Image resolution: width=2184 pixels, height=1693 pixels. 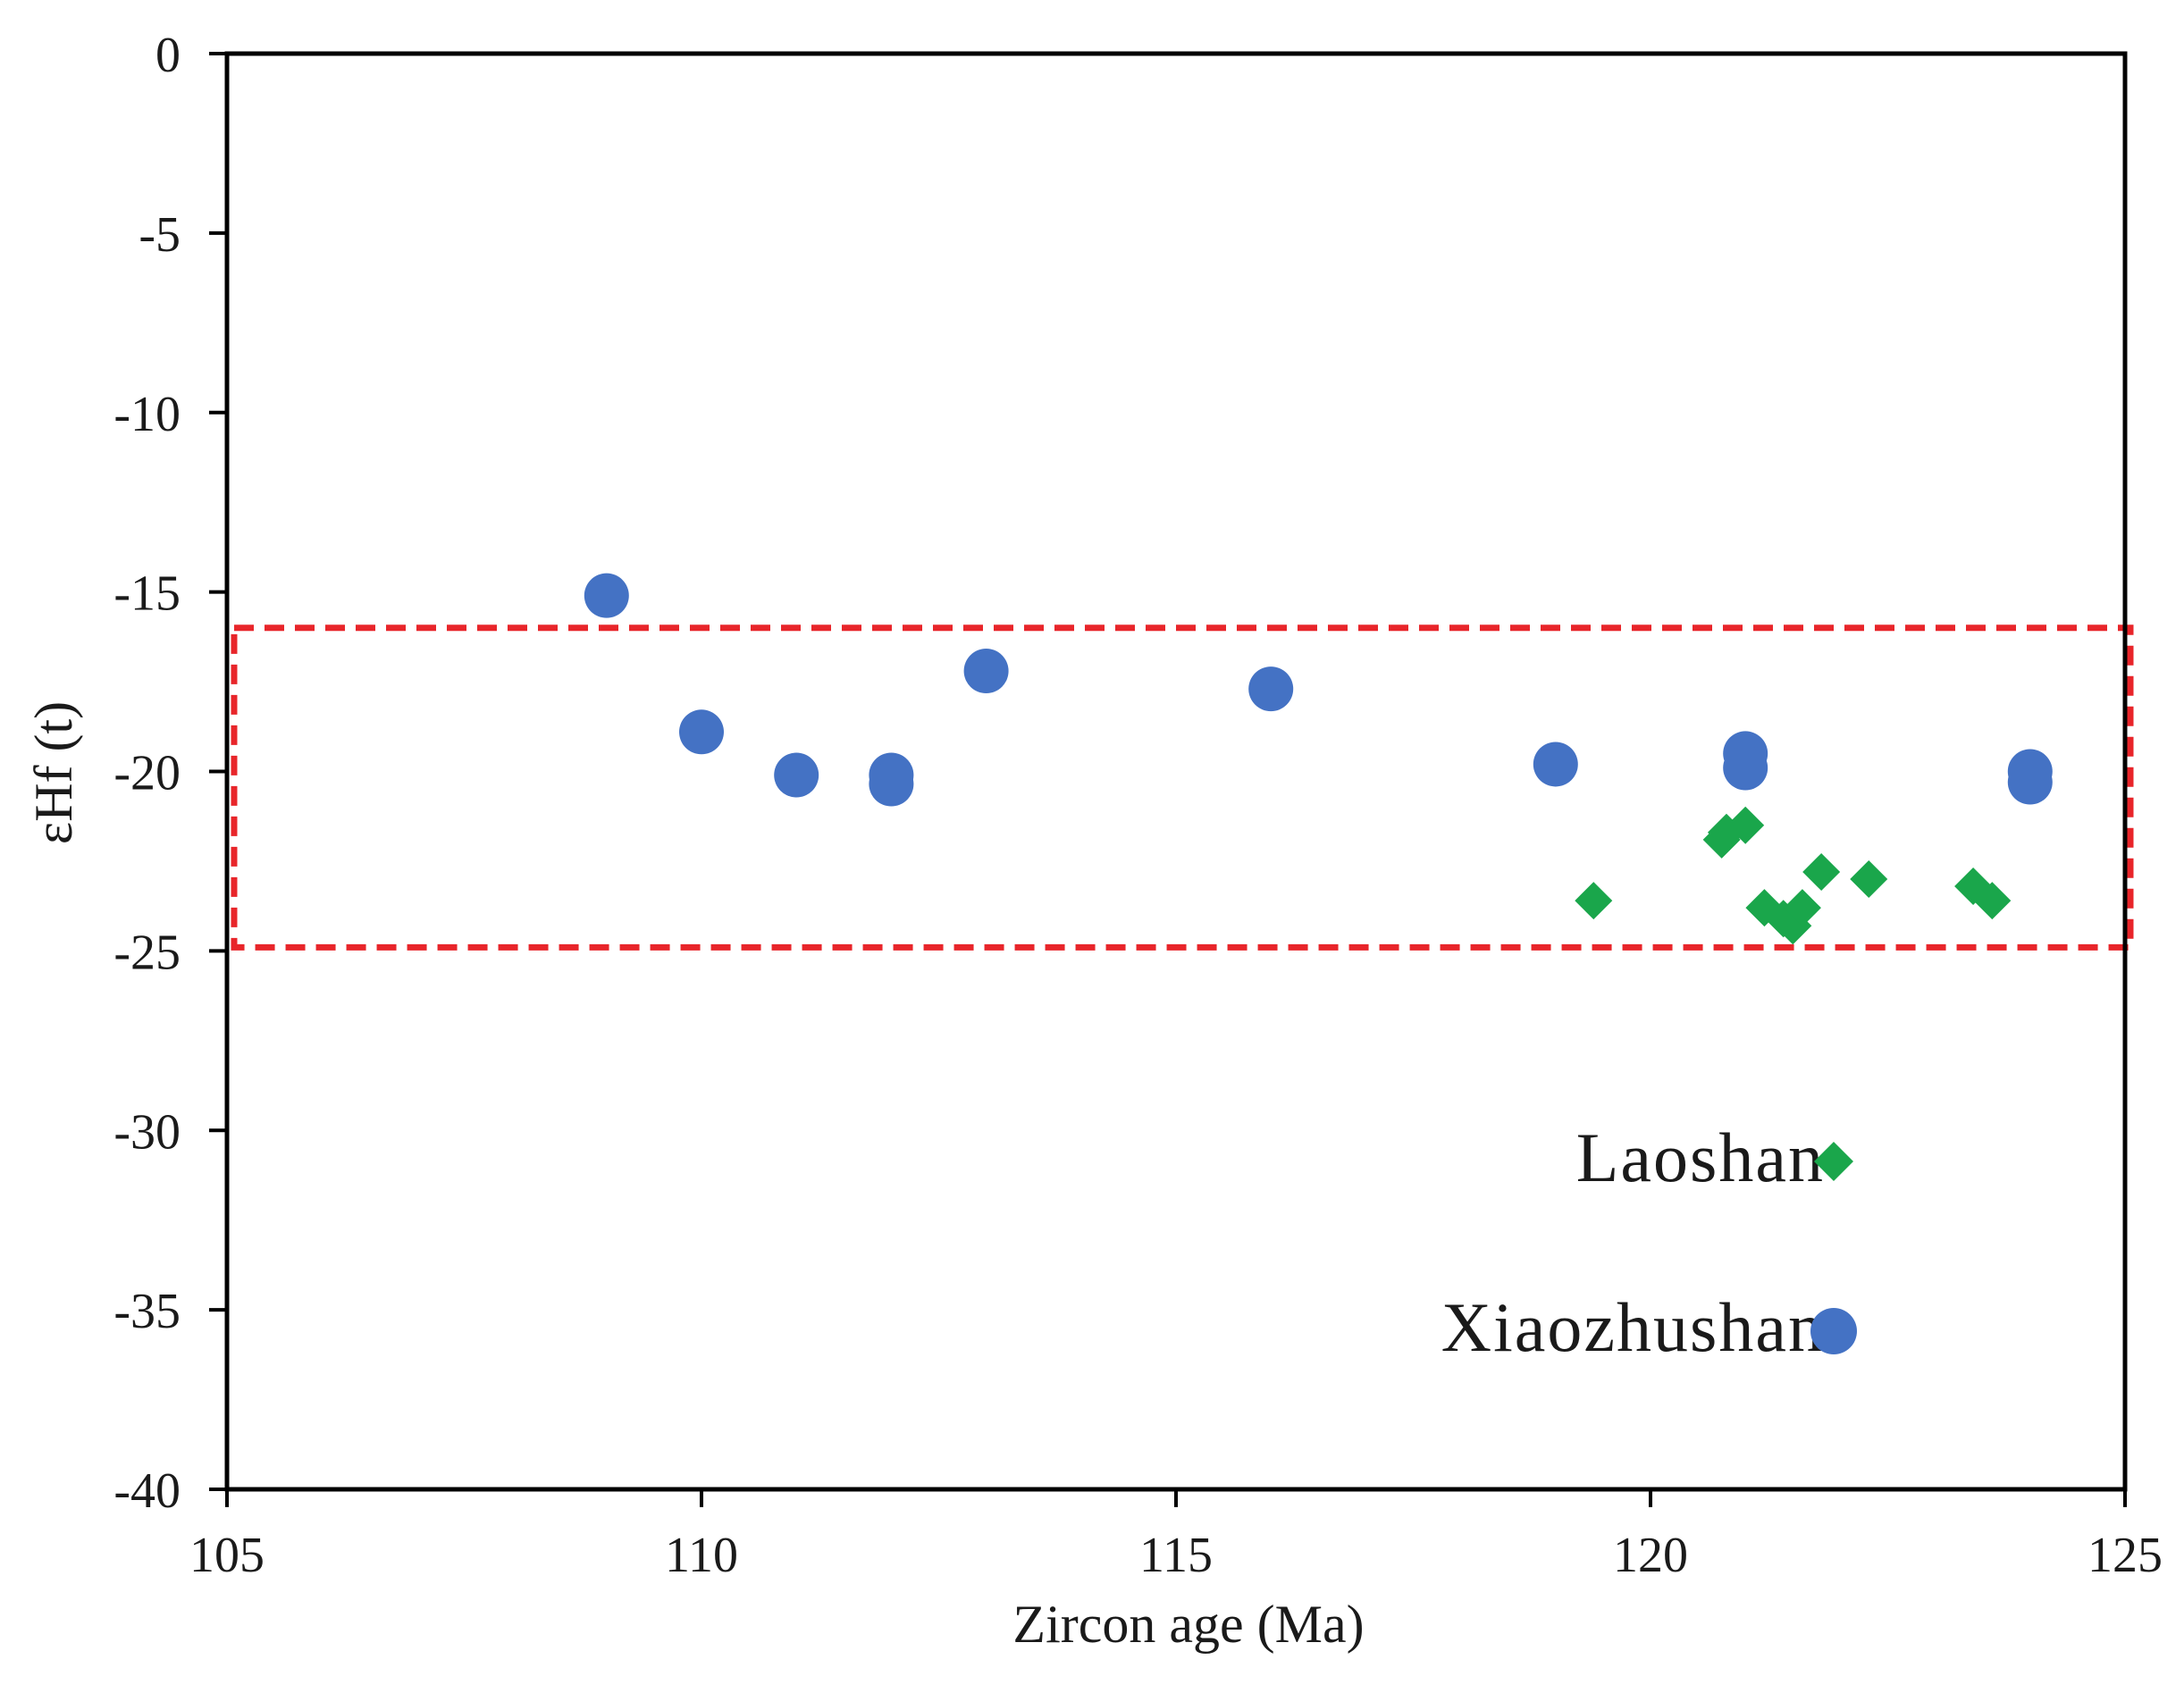 I want to click on legend-label-laoshan: Laoshan, so click(x=1700, y=1157).